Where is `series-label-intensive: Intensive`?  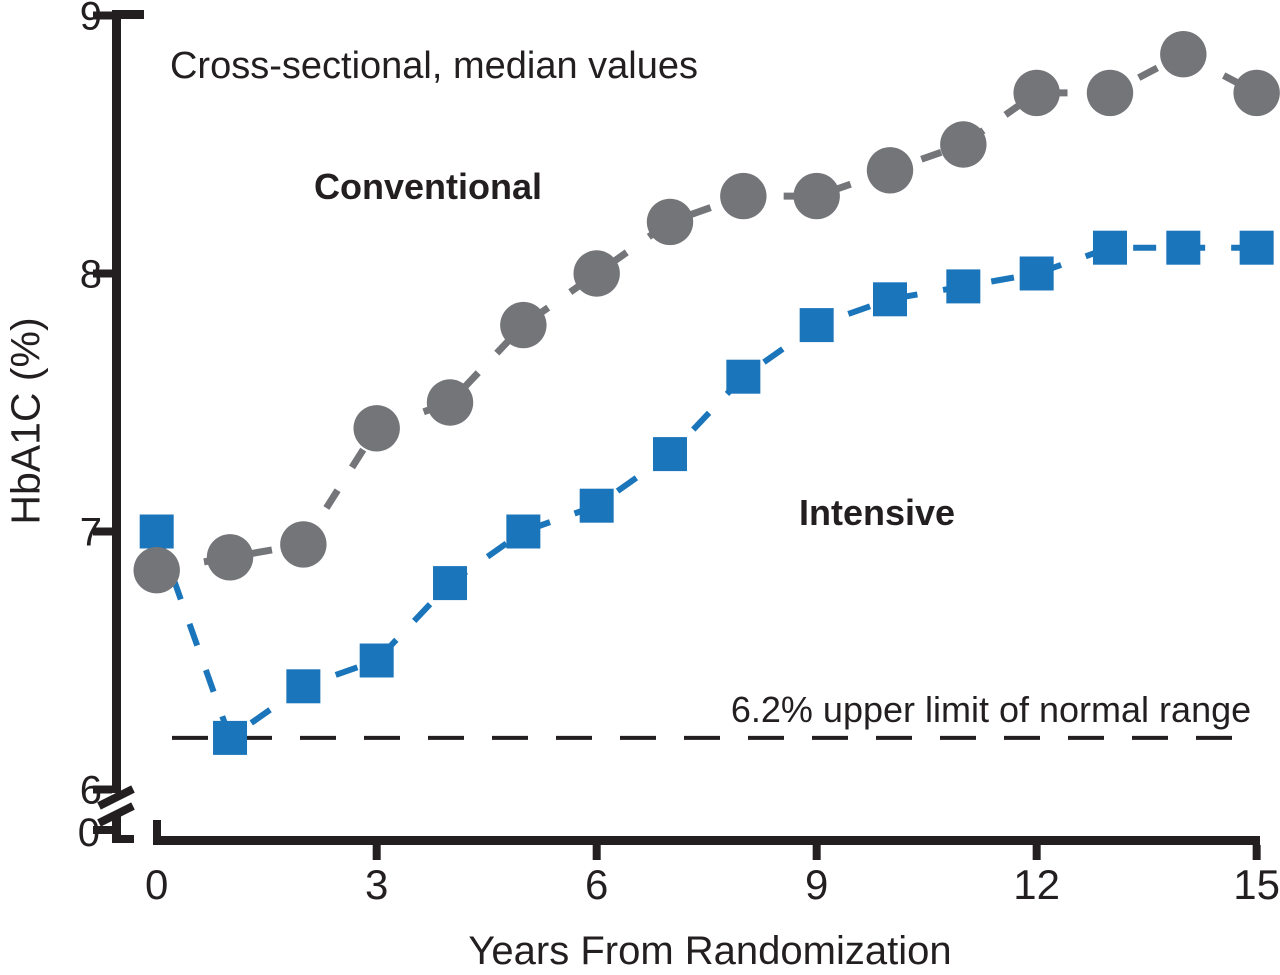 series-label-intensive: Intensive is located at coordinates (877, 512).